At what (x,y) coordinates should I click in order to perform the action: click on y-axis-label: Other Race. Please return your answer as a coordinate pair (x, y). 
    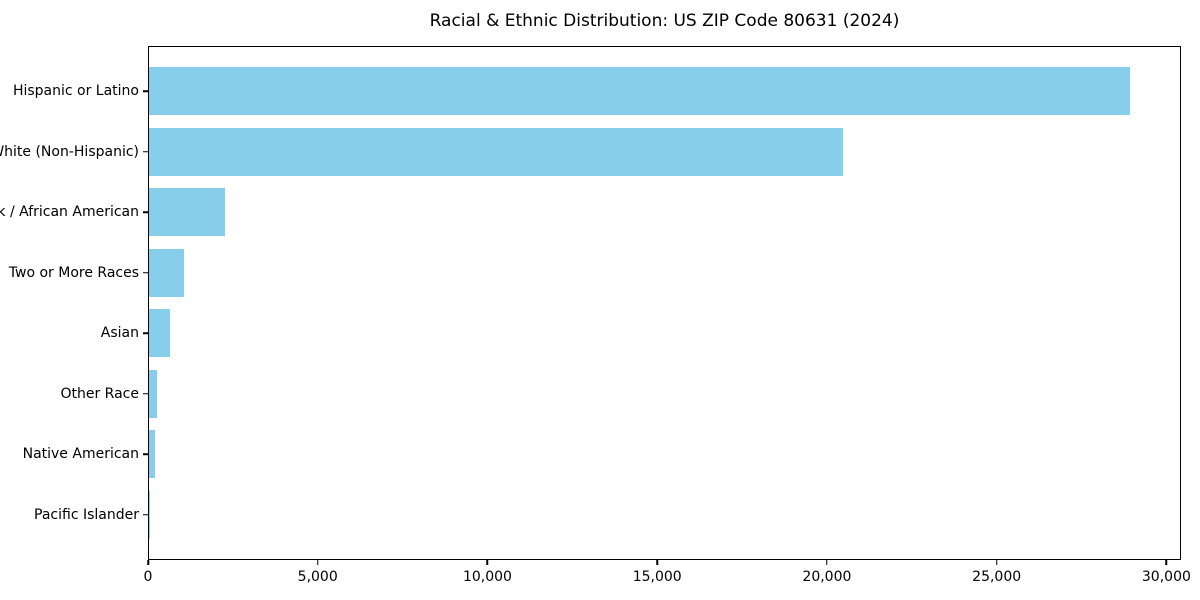
    Looking at the image, I should click on (99, 393).